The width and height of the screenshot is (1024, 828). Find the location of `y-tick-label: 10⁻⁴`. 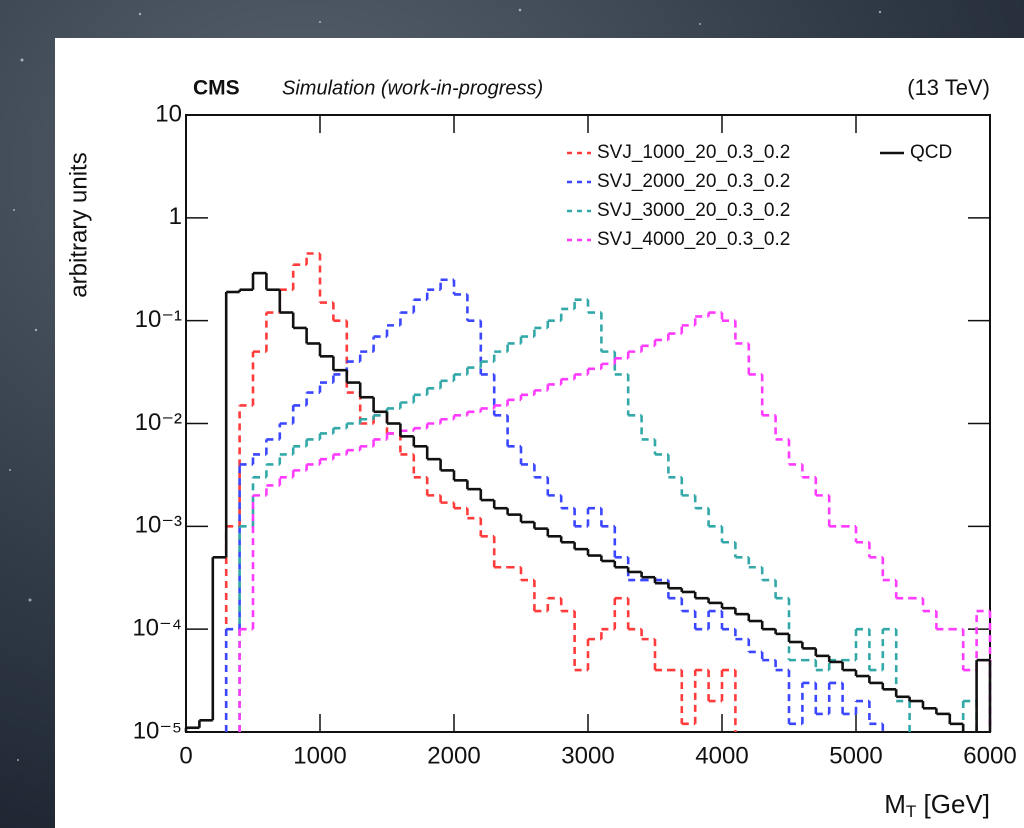

y-tick-label: 10⁻⁴ is located at coordinates (157, 628).